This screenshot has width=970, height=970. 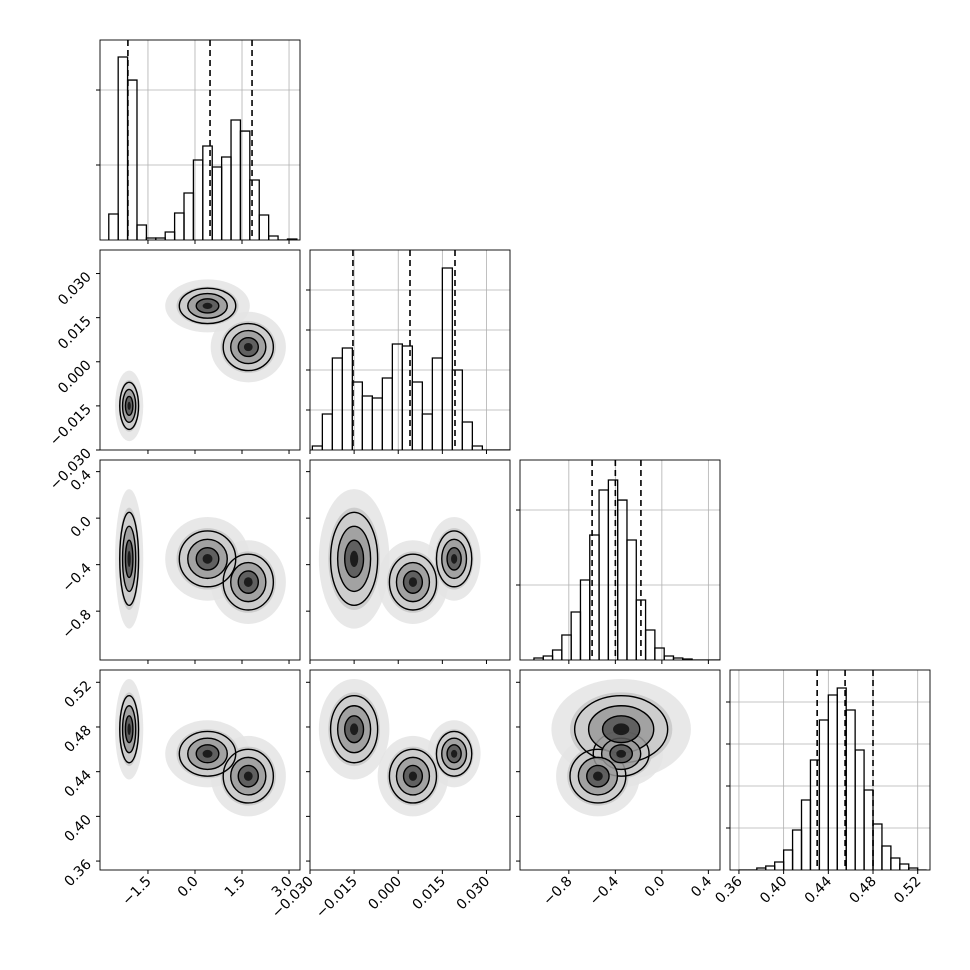 What do you see at coordinates (75, 333) in the screenshot?
I see `y-tick-label: 0.015` at bounding box center [75, 333].